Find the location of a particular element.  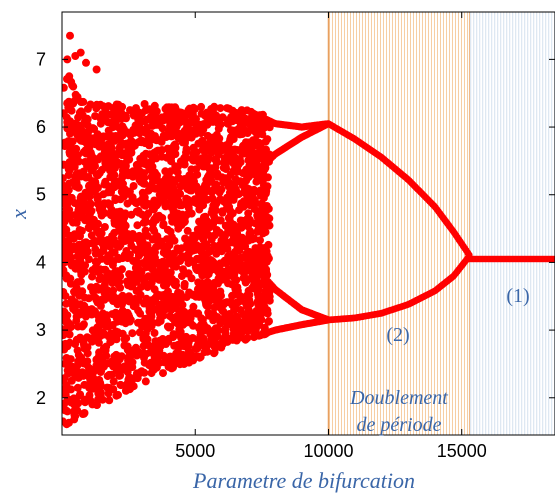

y-tick-label: 6 is located at coordinates (41, 127).